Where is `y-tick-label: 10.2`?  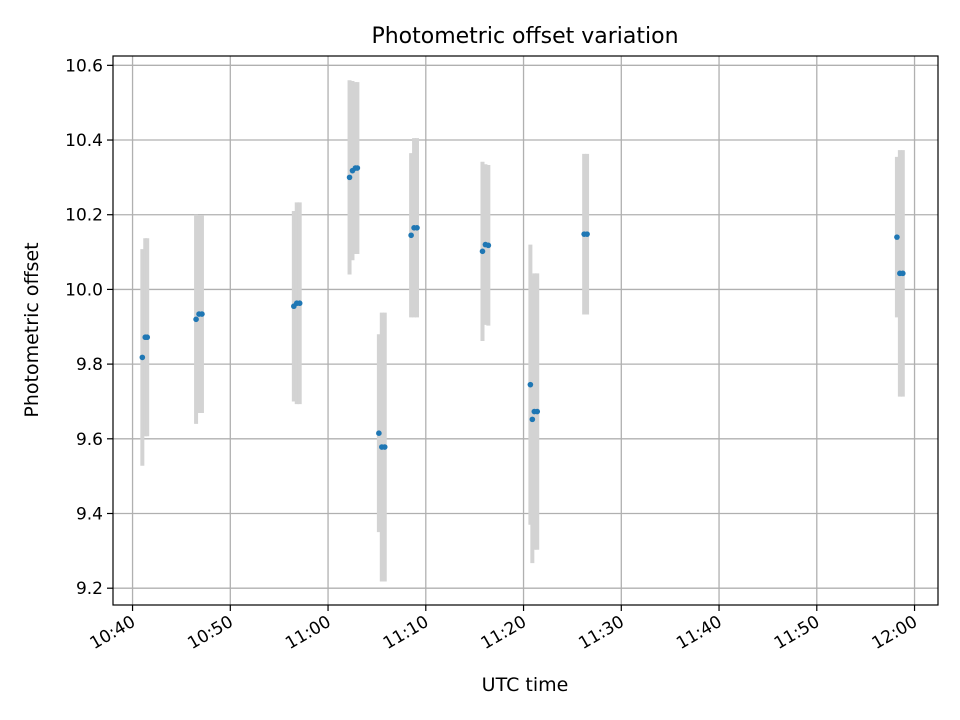
y-tick-label: 10.2 is located at coordinates (84, 216).